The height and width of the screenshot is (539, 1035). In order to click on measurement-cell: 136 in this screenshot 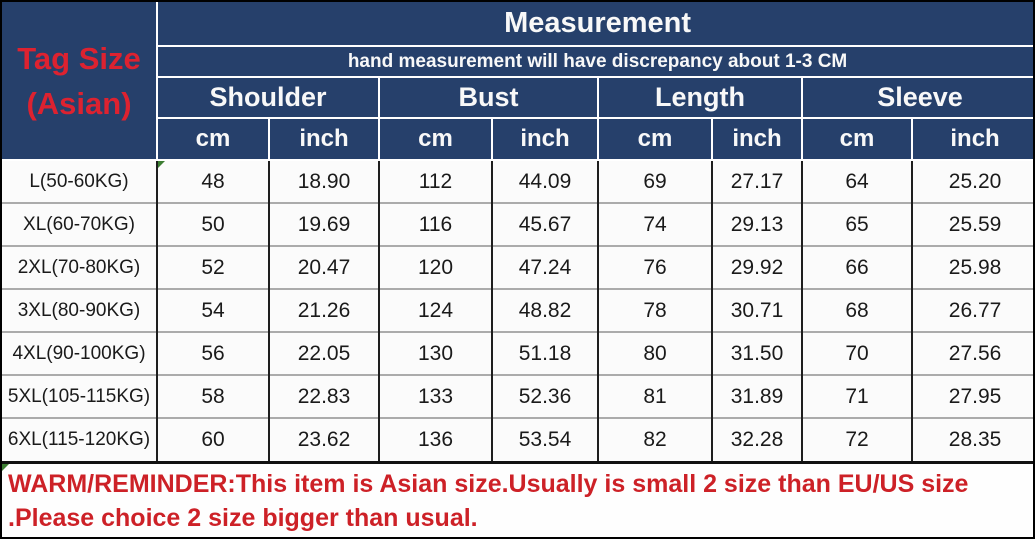, I will do `click(435, 439)`.